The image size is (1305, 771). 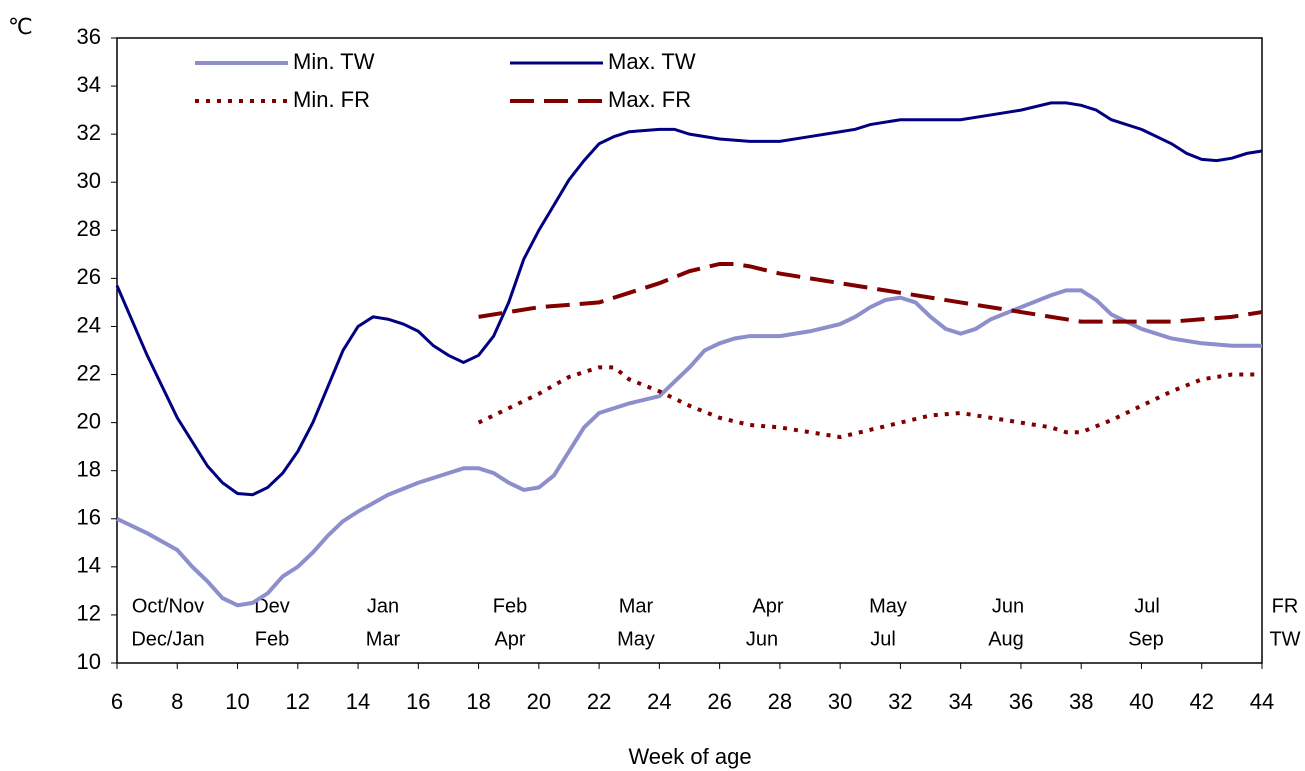 What do you see at coordinates (117, 701) in the screenshot?
I see `x-tick-label: 6` at bounding box center [117, 701].